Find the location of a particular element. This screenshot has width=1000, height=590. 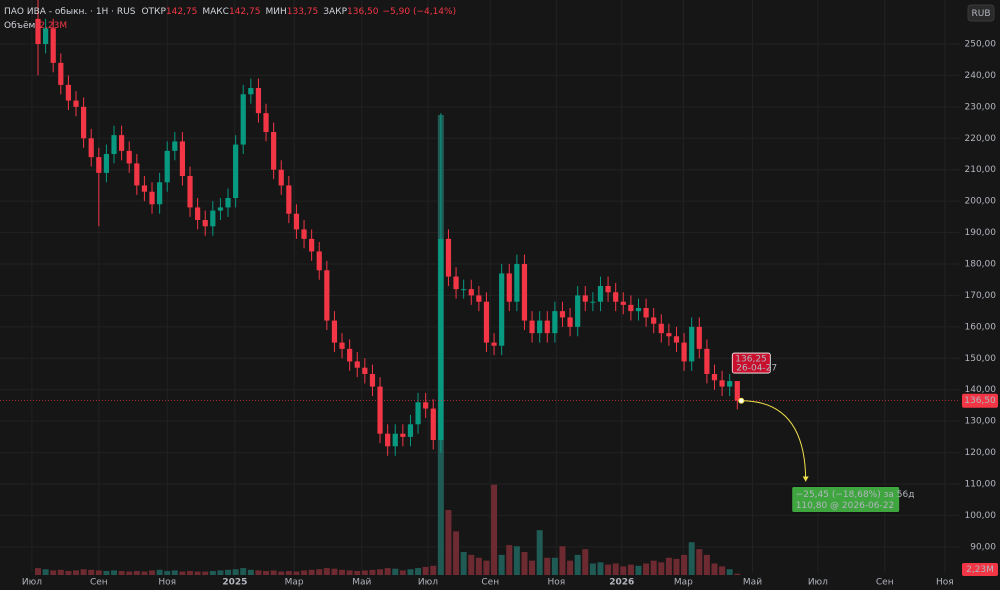

tooltip-box is located at coordinates (751, 363).